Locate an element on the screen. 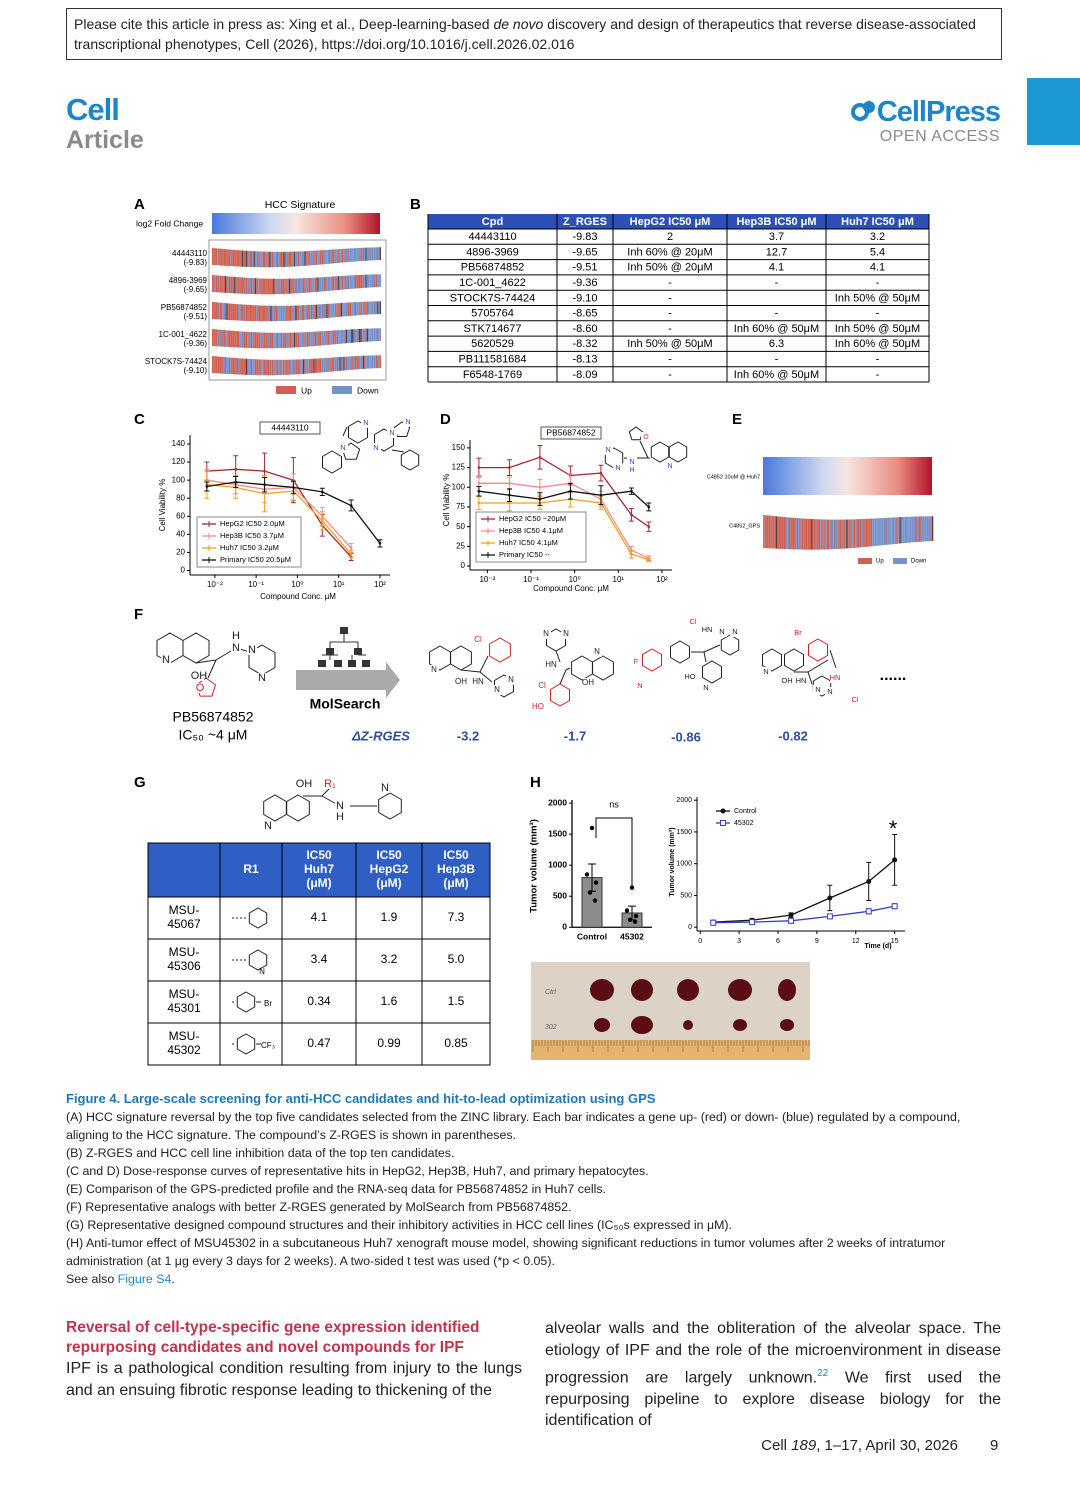 The image size is (1080, 1492). y-tick-label: 25 is located at coordinates (460, 545).